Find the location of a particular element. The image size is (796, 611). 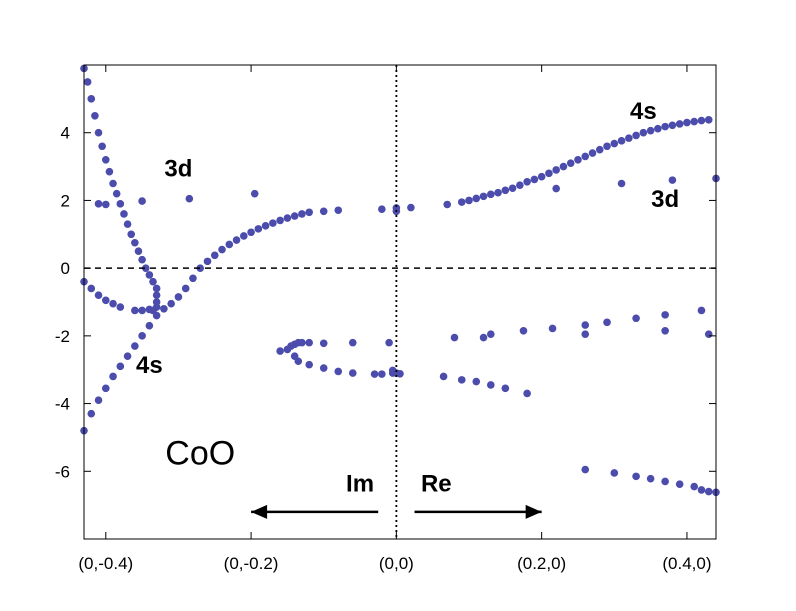

x-tick-label: (0,-0.4) is located at coordinates (105, 563).